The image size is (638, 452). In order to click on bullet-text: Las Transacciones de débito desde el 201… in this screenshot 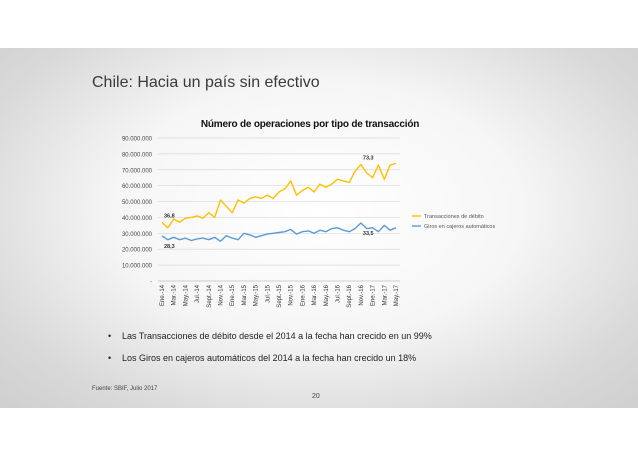, I will do `click(277, 336)`.